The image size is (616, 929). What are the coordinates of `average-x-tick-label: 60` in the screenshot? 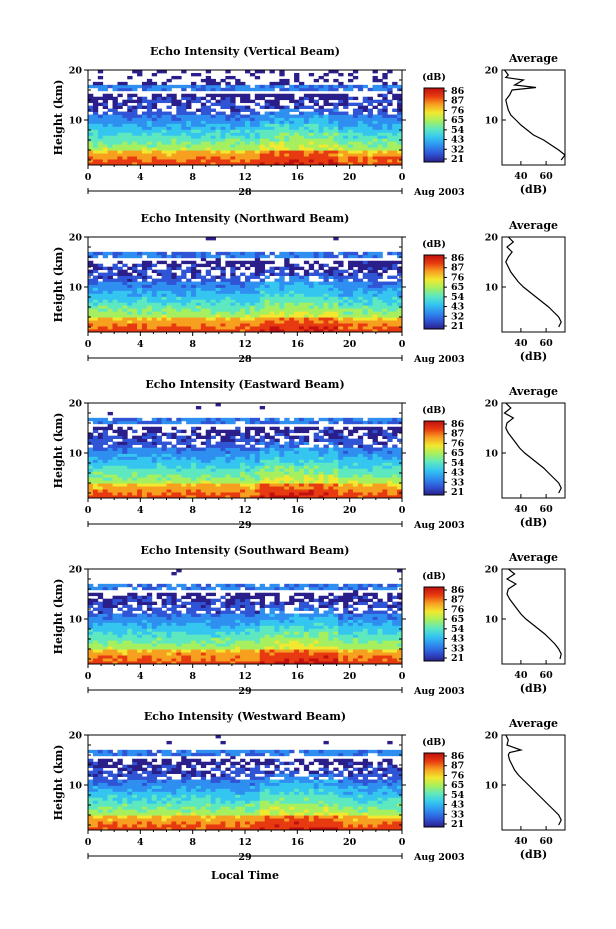 It's located at (546, 343).